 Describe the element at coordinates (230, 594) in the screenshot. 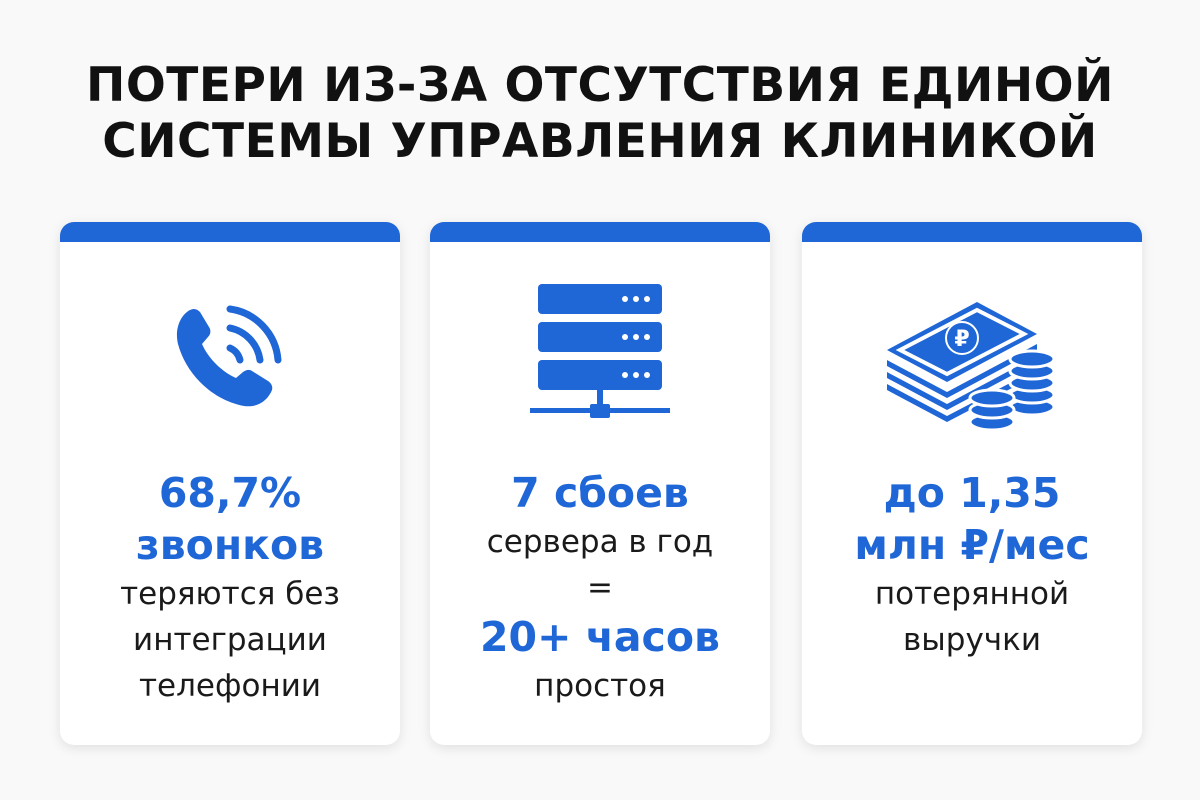

I see `stat-desc-line: теряются без` at that location.